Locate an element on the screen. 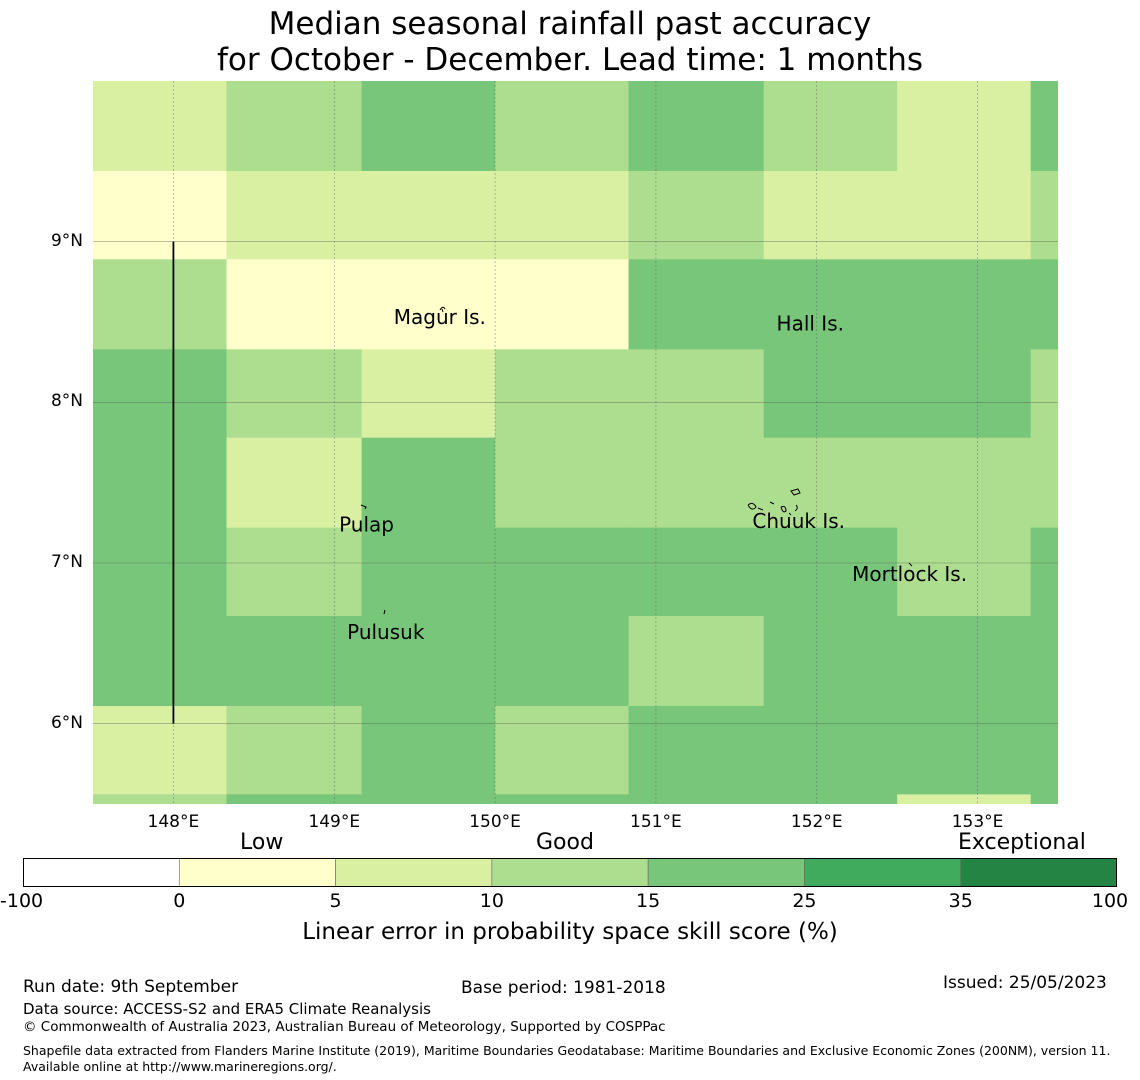 The image size is (1140, 1080). base-period: Base period: 1981-2018 is located at coordinates (563, 988).